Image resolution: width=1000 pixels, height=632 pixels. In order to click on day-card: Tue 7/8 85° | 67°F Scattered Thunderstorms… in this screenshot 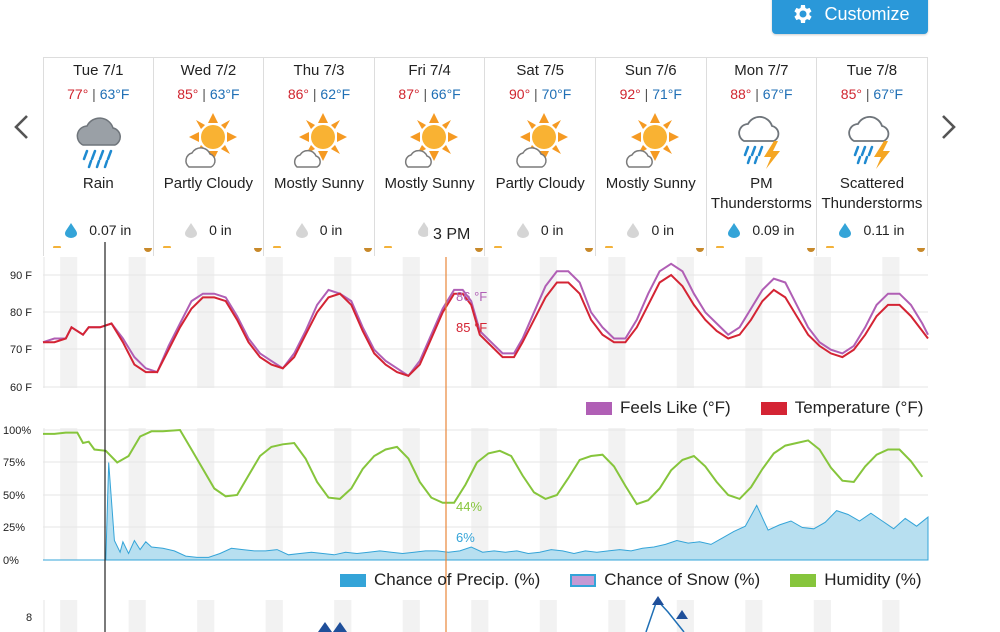, I will do `click(872, 157)`.